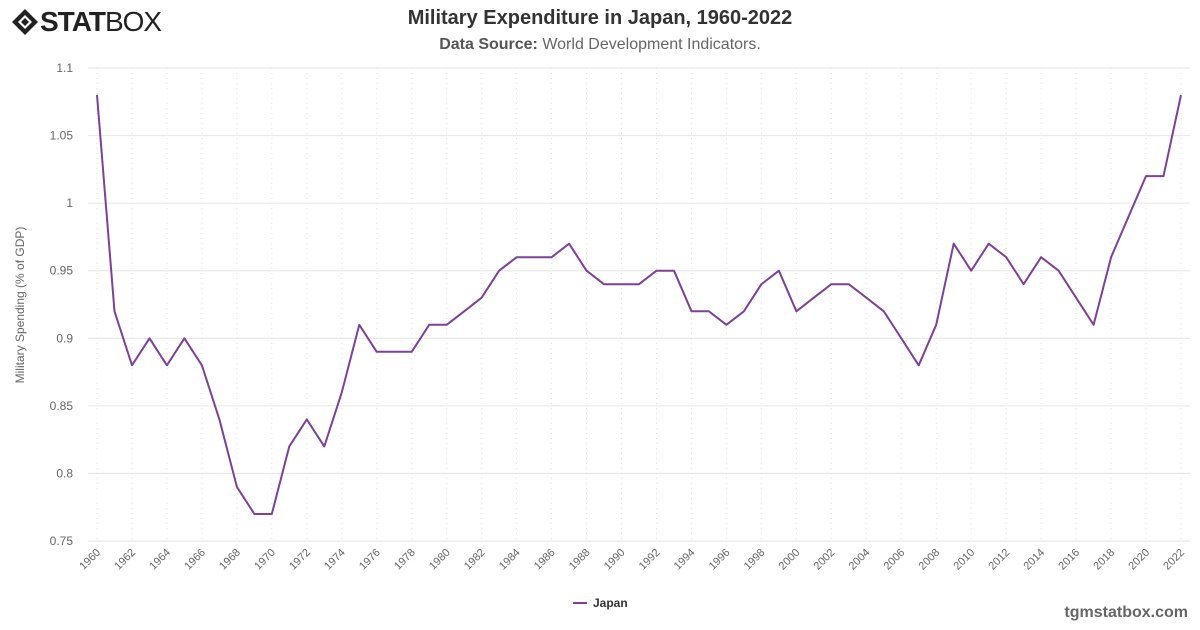  What do you see at coordinates (755, 560) in the screenshot?
I see `x-tick-label: 1998` at bounding box center [755, 560].